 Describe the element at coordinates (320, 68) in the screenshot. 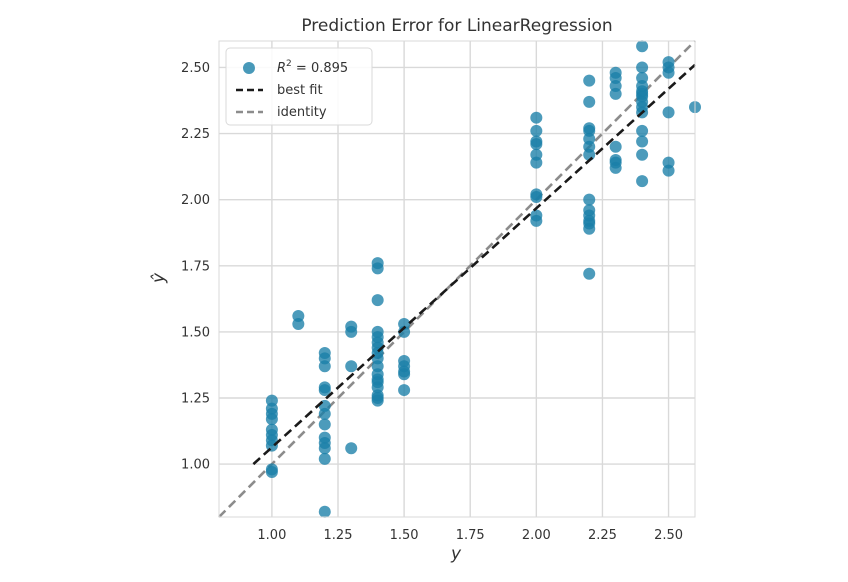

I see `legend-r2-value: = 0.895` at that location.